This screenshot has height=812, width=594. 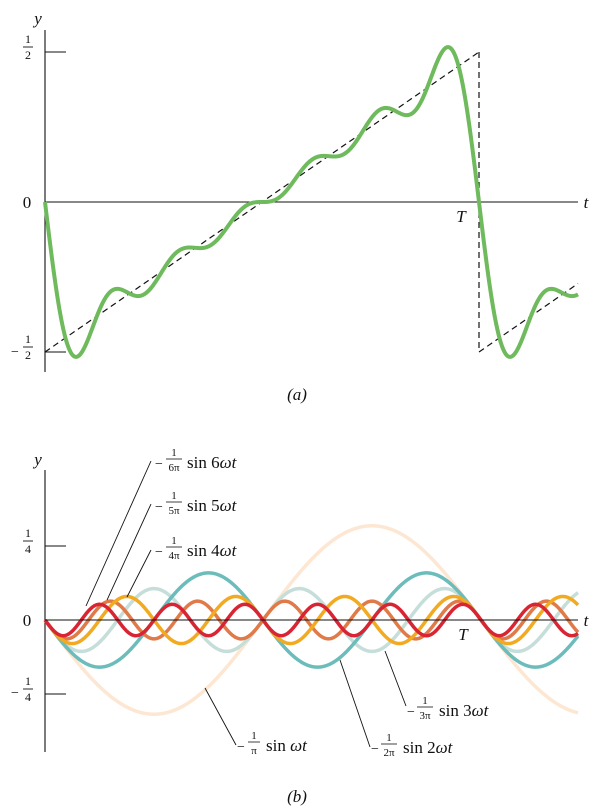 I want to click on svg-text: sin 4ωt, so click(x=212, y=550).